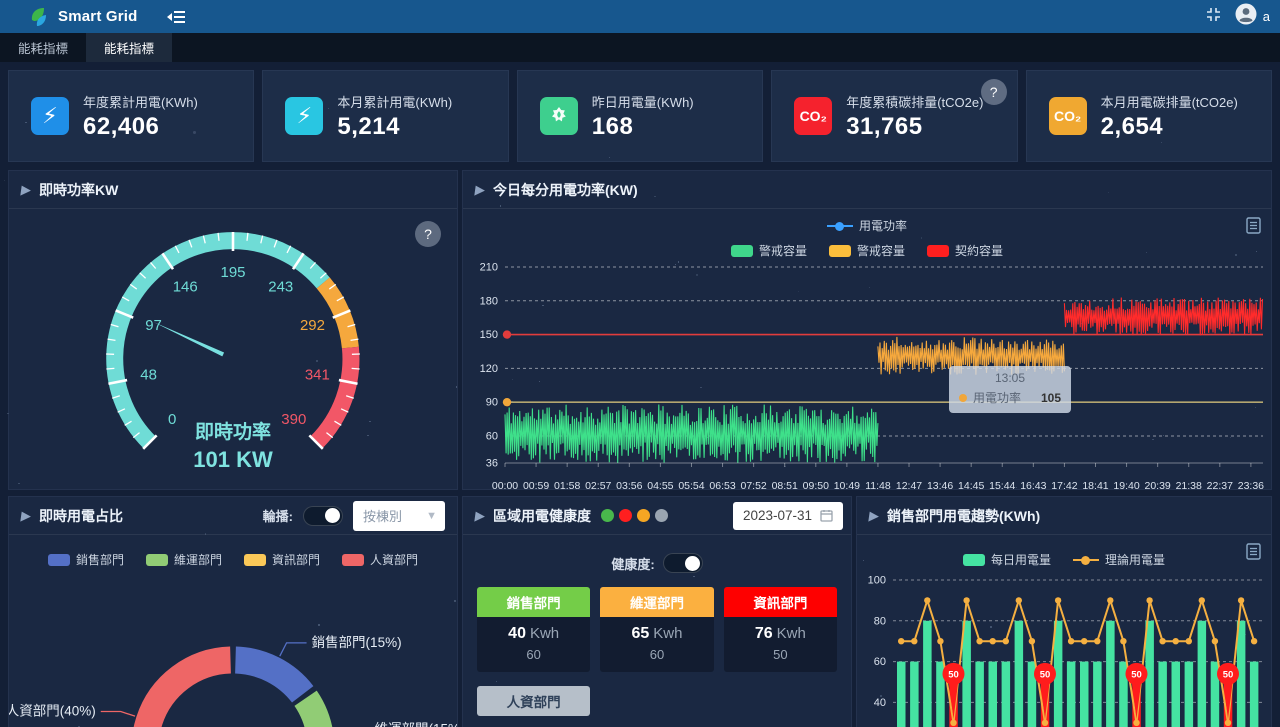 This screenshot has width=1280, height=727. I want to click on health-card-title: 資訊部門, so click(780, 602).